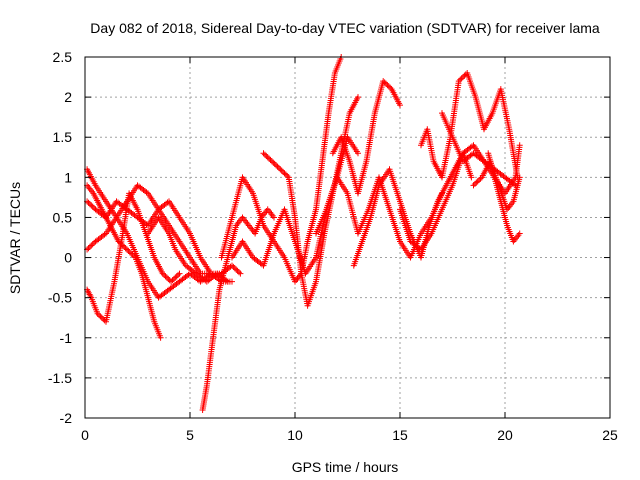 The height and width of the screenshot is (480, 640). Describe the element at coordinates (68, 258) in the screenshot. I see `y-tick-label: 0` at that location.